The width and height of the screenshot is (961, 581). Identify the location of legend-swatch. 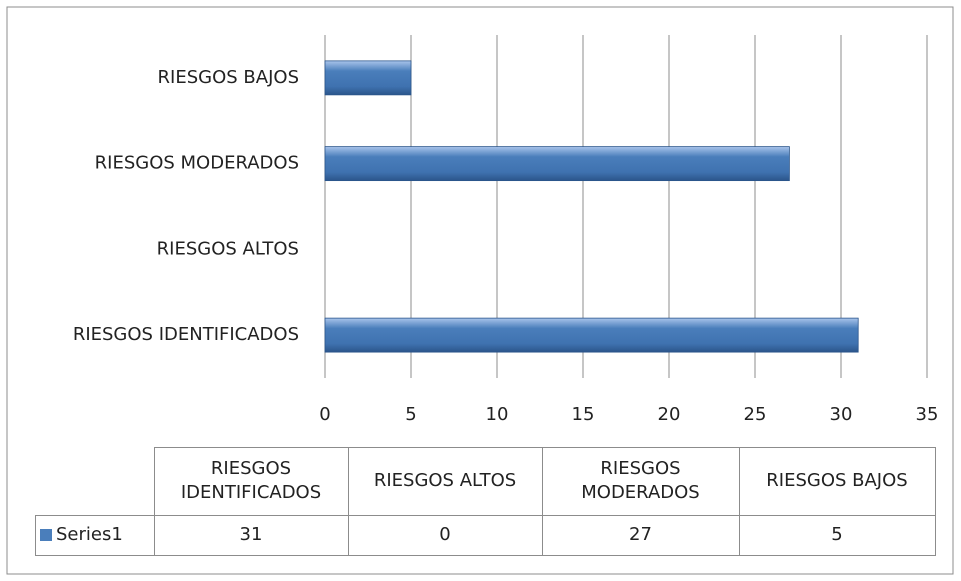
(46, 535).